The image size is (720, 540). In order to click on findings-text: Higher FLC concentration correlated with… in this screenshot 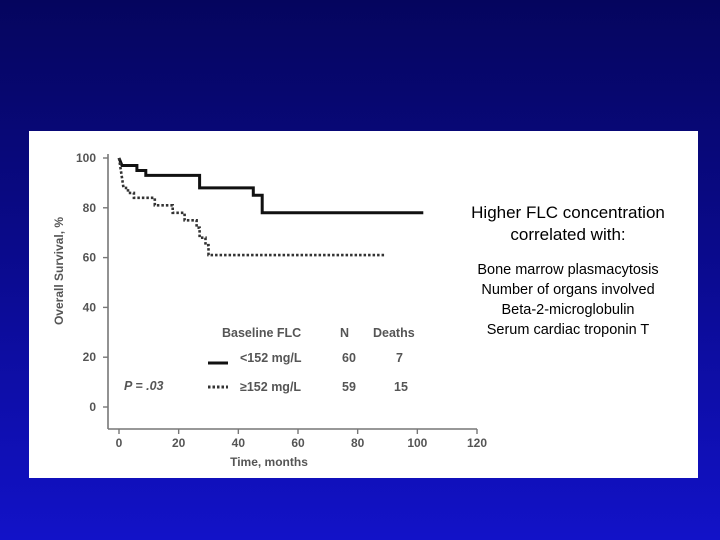, I will do `click(568, 271)`.